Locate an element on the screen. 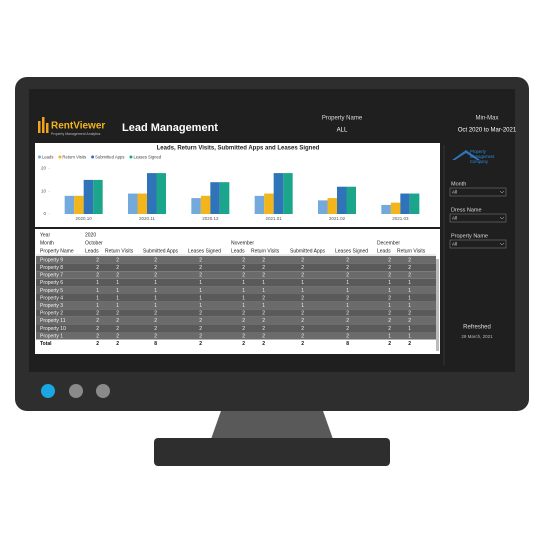 This screenshot has width=544, height=549. column-header: Return Visits is located at coordinates (119, 251).